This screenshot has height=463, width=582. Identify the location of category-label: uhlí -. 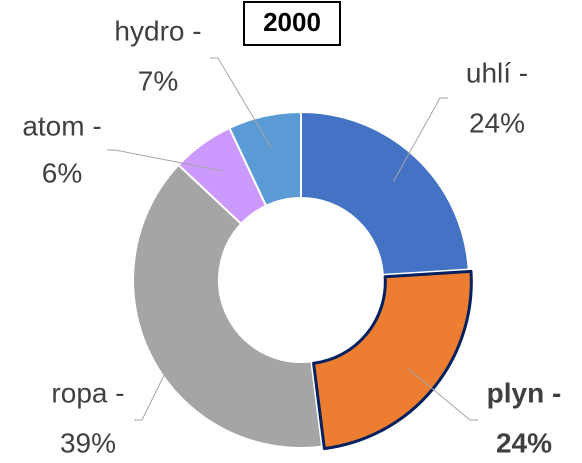
(497, 72).